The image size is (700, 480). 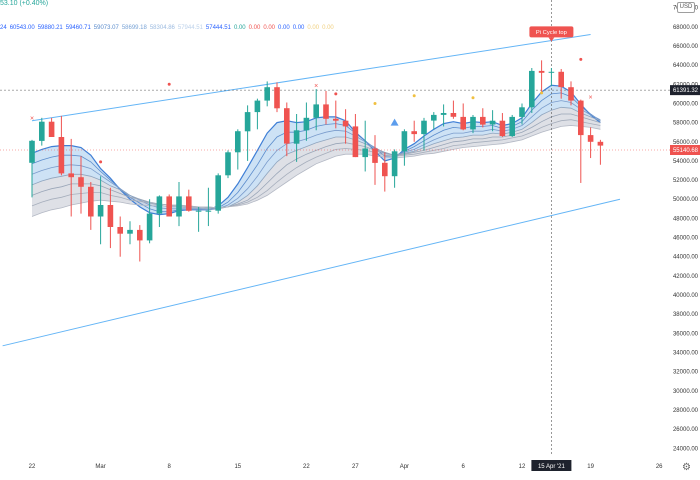 What do you see at coordinates (237, 467) in the screenshot?
I see `x-axis-tick-label: 15` at bounding box center [237, 467].